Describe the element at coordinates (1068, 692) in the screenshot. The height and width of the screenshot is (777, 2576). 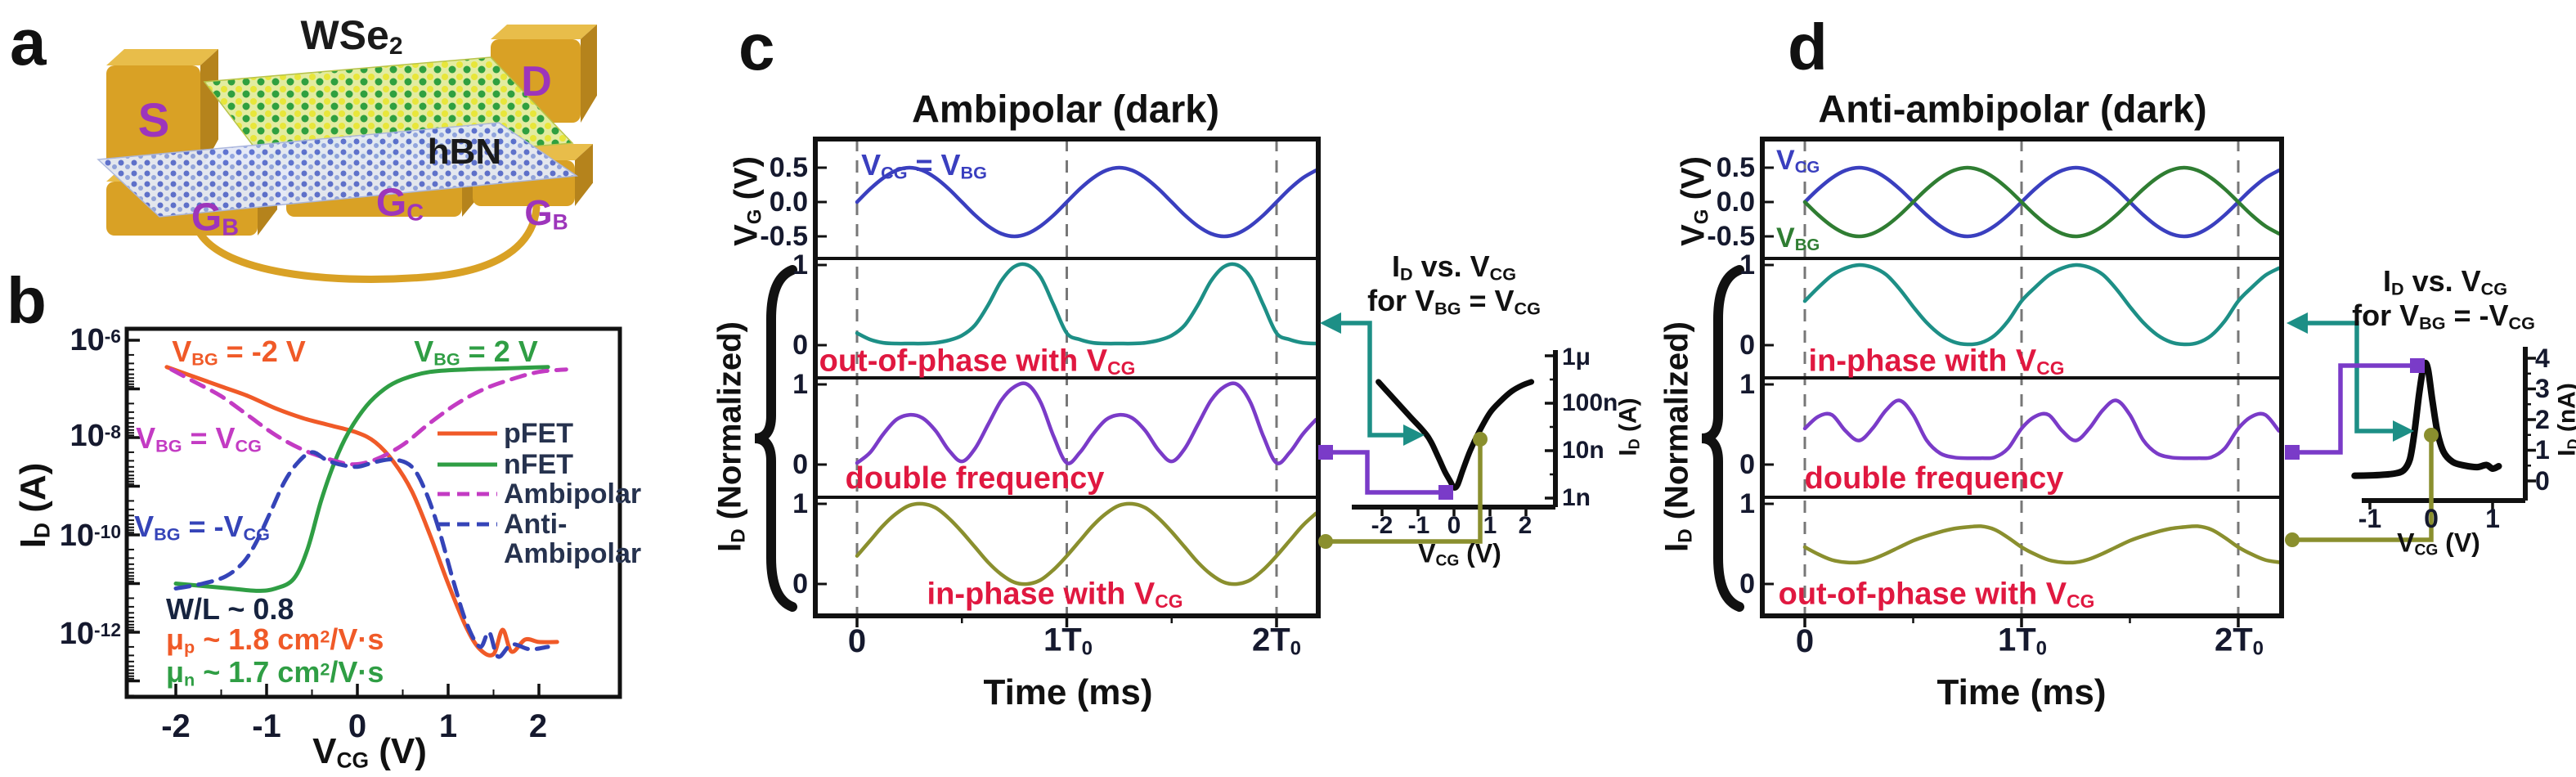
I see `c-x-axis-label: Time (ms)` at that location.